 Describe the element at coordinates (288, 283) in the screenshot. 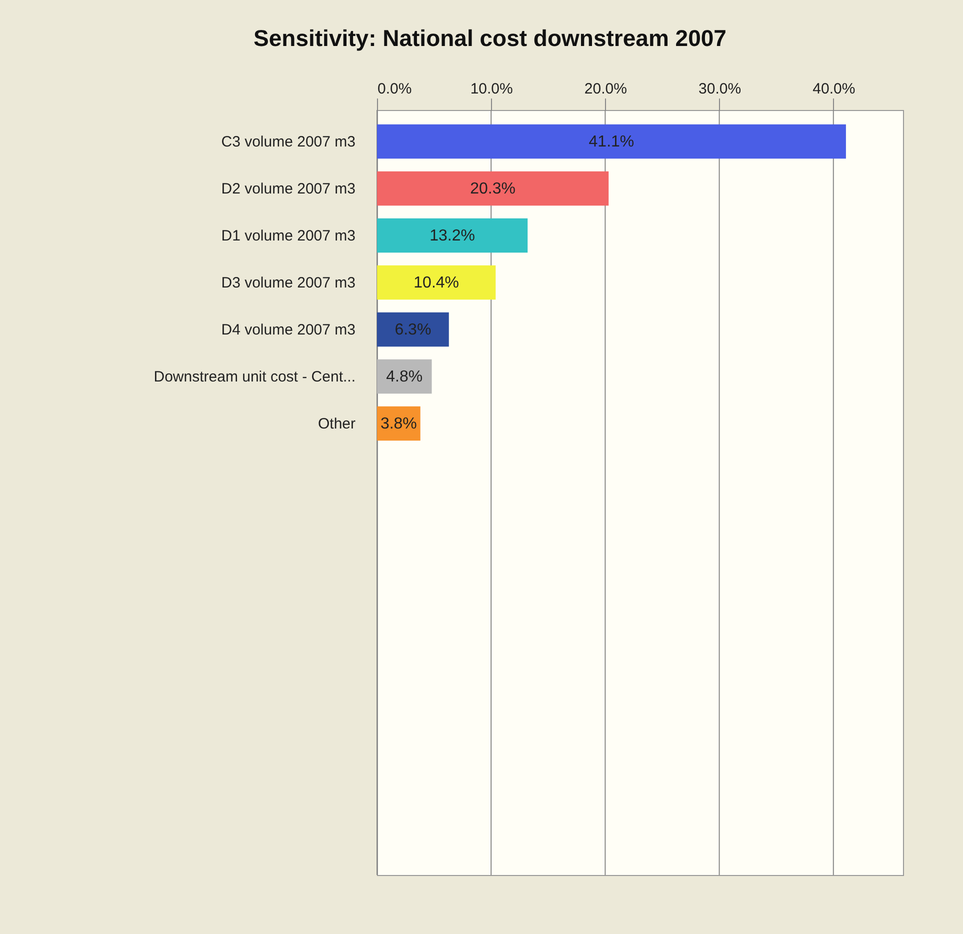

I see `y-tick-label: D3 volume 2007 m3` at that location.